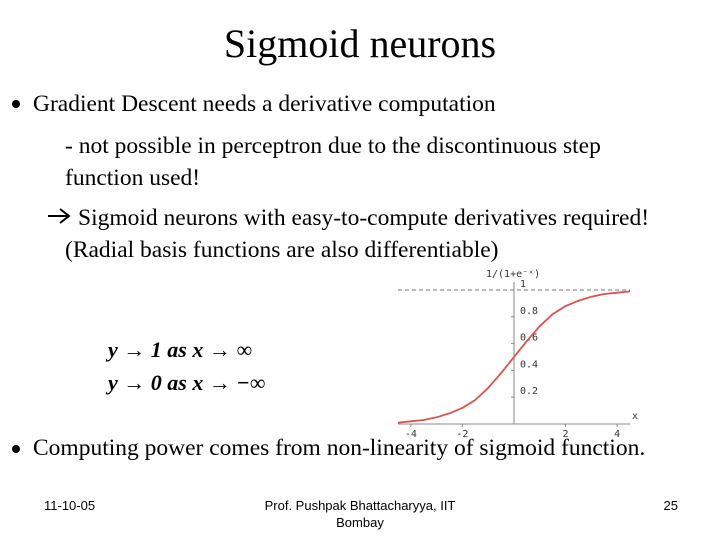 Image resolution: width=720 pixels, height=540 pixels. I want to click on formula: y → 1 as x → ∞, so click(180, 349).